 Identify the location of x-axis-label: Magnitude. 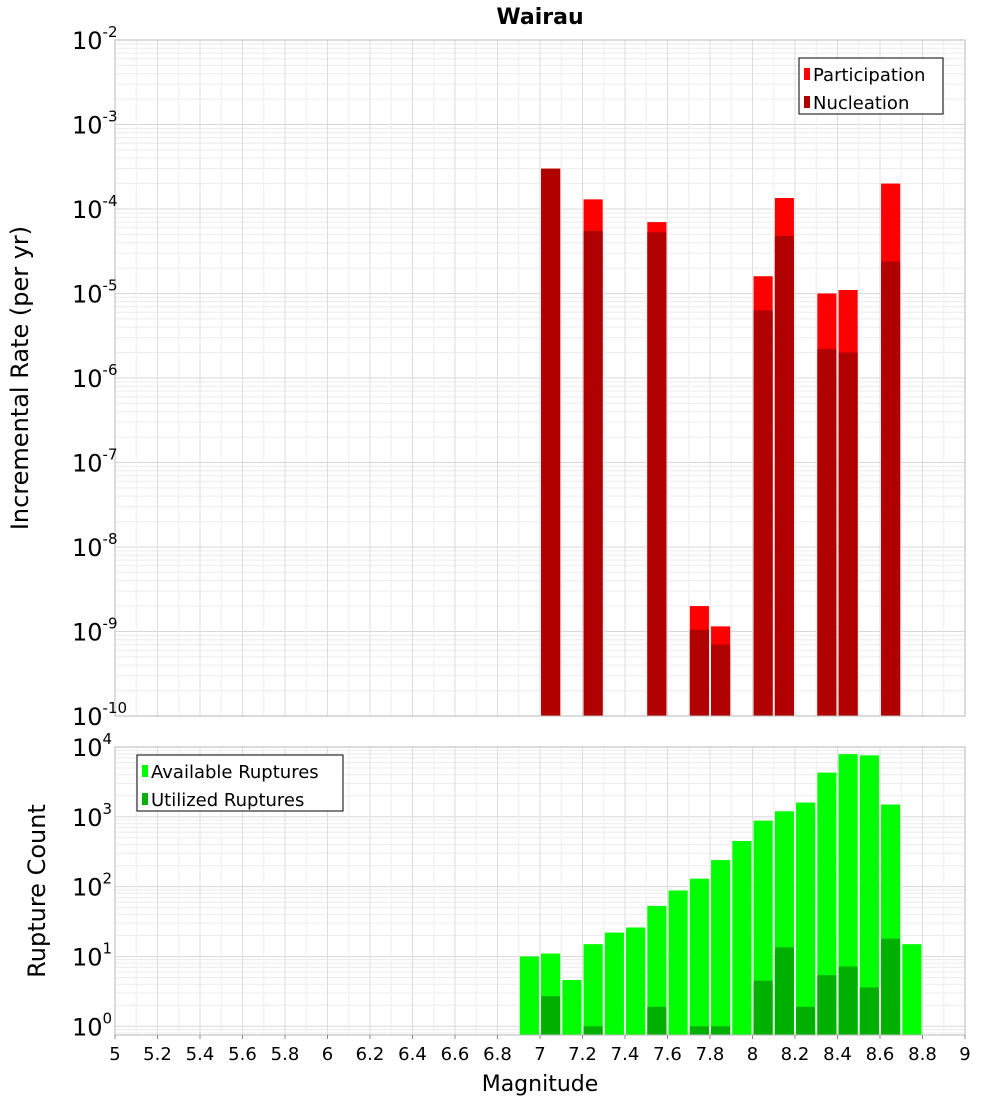
(540, 1084).